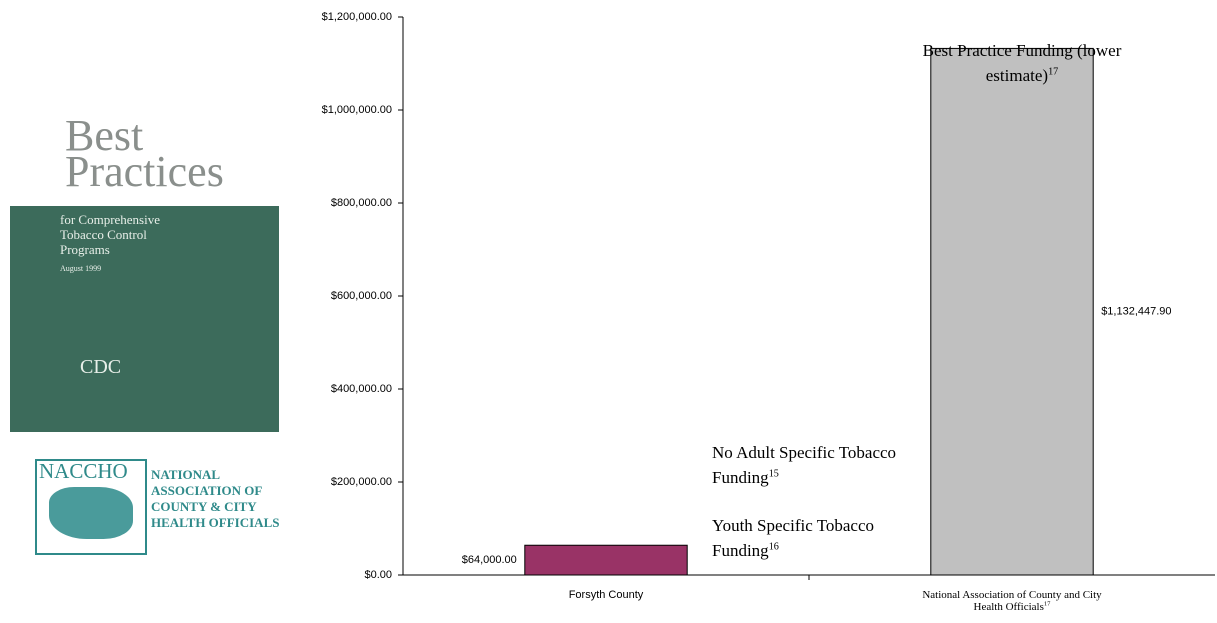 This screenshot has width=1217, height=623. What do you see at coordinates (110, 219) in the screenshot?
I see `cover-subtitle: for Comprehensive` at bounding box center [110, 219].